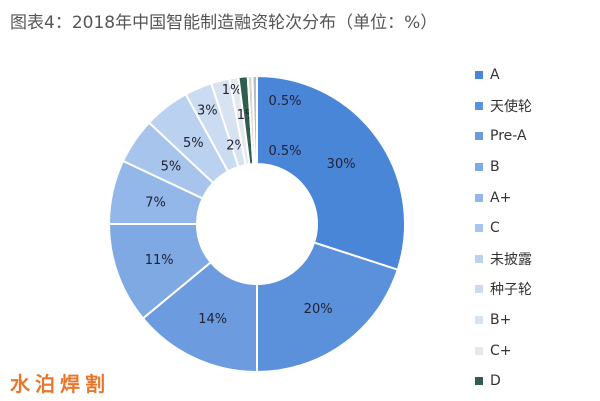 The image size is (600, 401). Describe the element at coordinates (341, 164) in the screenshot. I see `data-label: 30%` at that location.